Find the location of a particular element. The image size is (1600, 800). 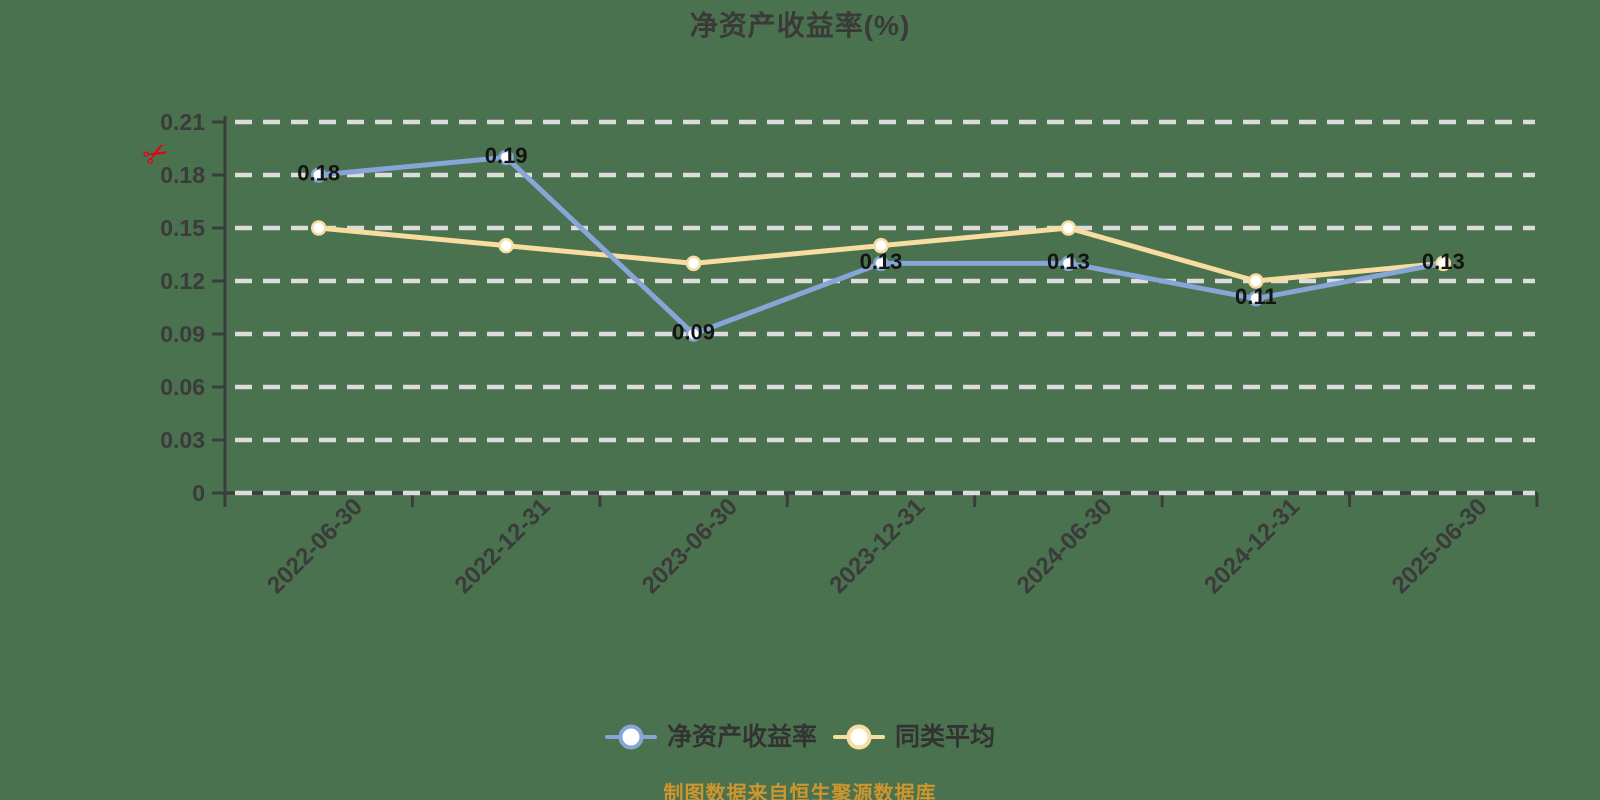

x-tick-label: 2023-06-30 is located at coordinates (690, 546).